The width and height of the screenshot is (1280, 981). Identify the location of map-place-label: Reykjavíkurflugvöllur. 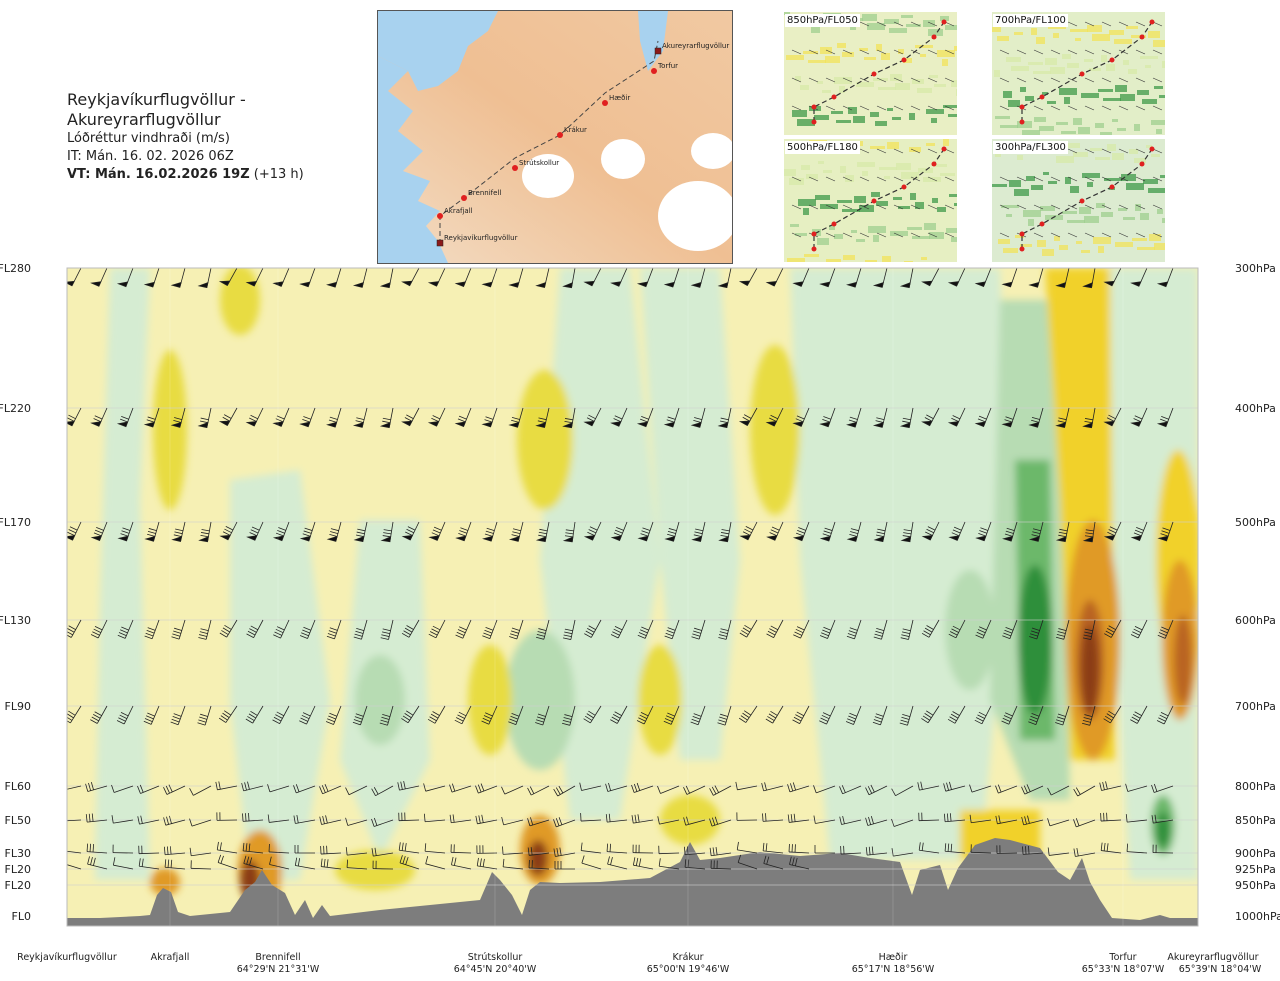
(481, 238).